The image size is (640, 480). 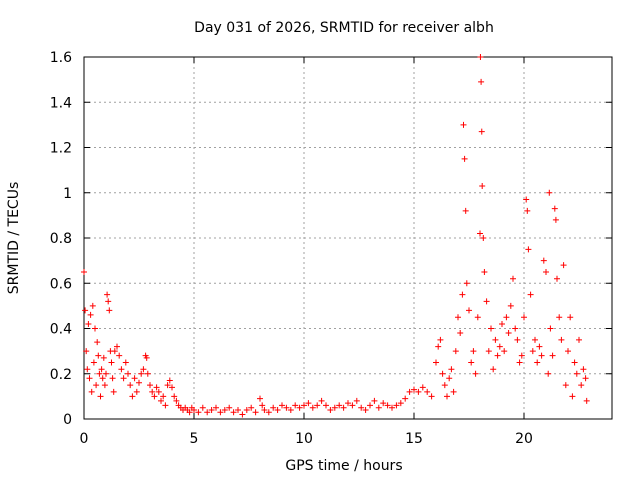 I want to click on x-tick-label: 5, so click(x=194, y=439).